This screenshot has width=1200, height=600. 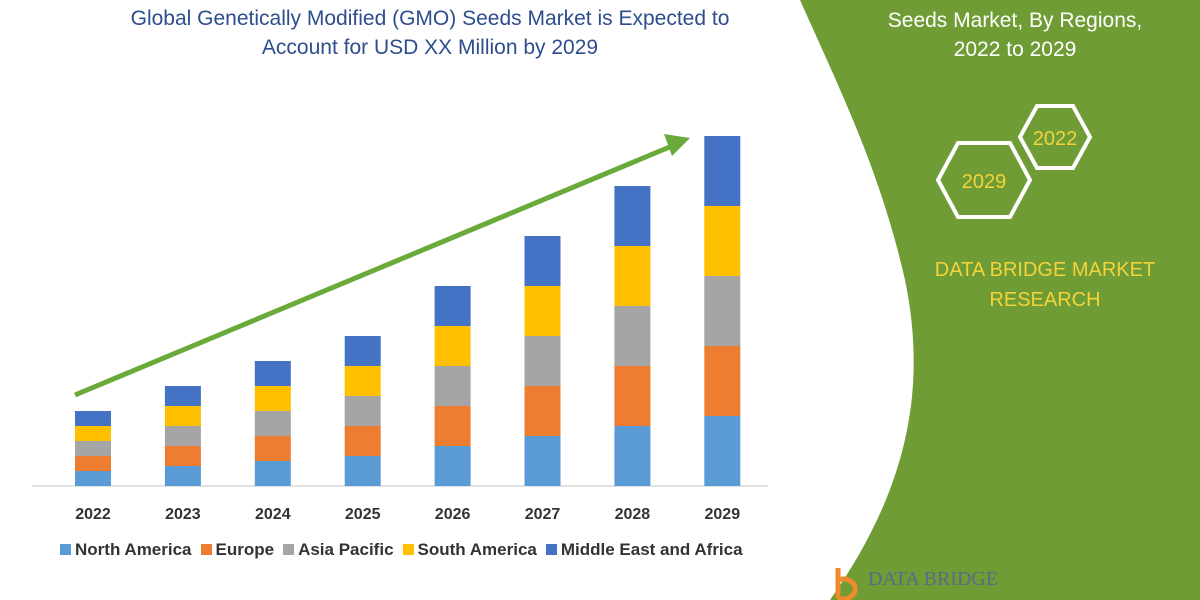 What do you see at coordinates (430, 47) in the screenshot?
I see `title-line: Account for USD XX Million by 2029` at bounding box center [430, 47].